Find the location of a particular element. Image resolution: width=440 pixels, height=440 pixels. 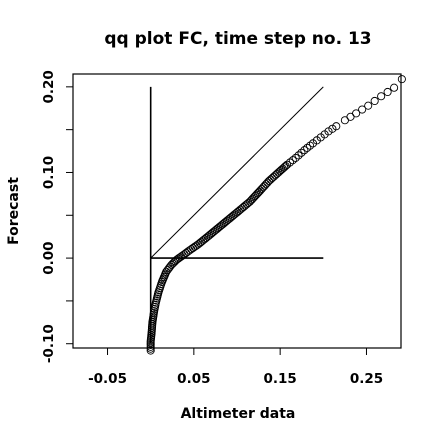

y-axis-label: Forecast is located at coordinates (14, 211).